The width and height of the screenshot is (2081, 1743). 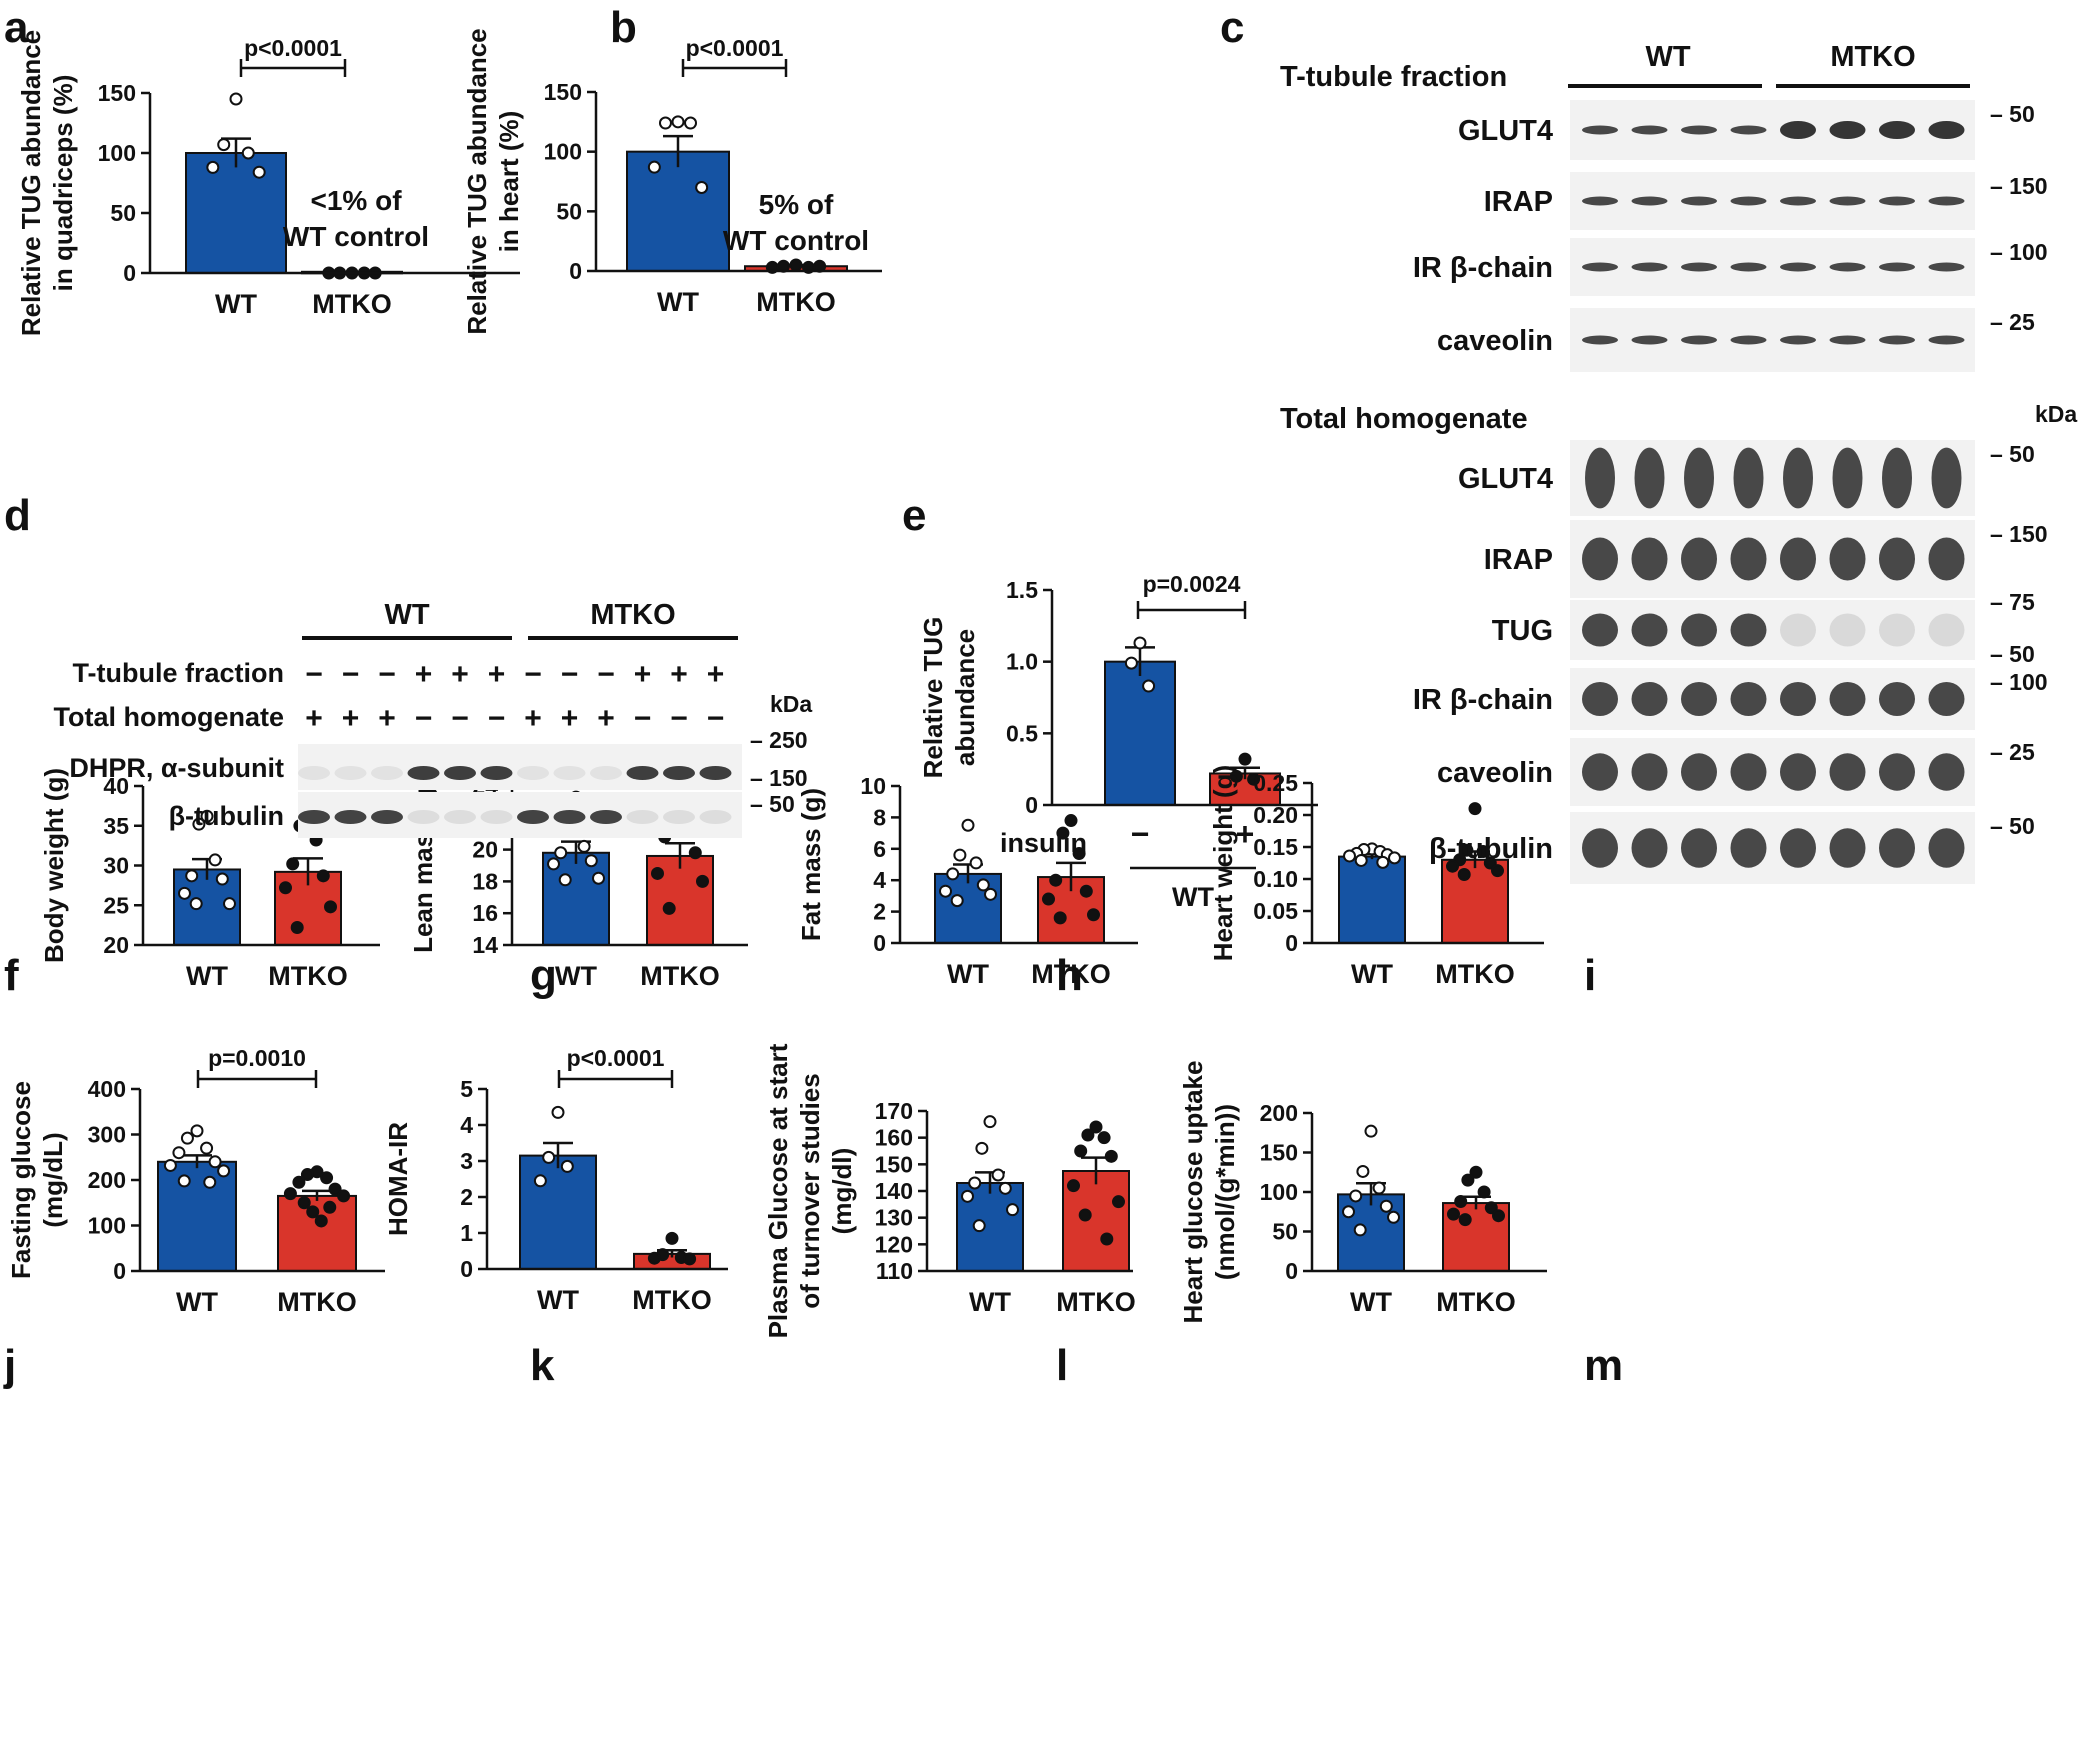 I want to click on y-axis-label: of turnover studies, so click(x=810, y=1190).